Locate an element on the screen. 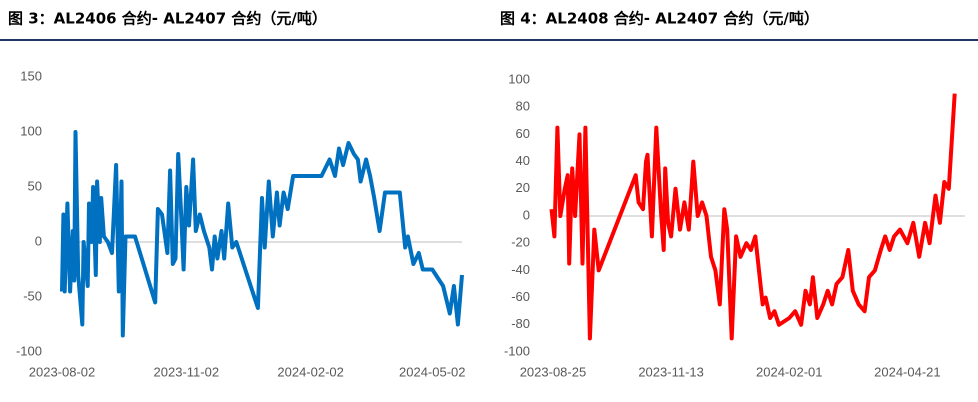  y-tick-label: -60 is located at coordinates (520, 296).